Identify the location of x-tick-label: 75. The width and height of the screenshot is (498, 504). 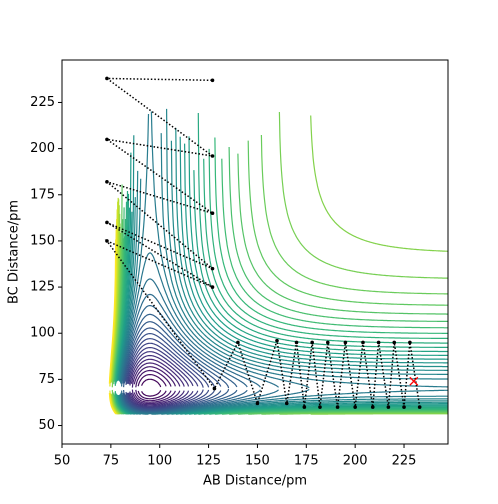
(111, 461).